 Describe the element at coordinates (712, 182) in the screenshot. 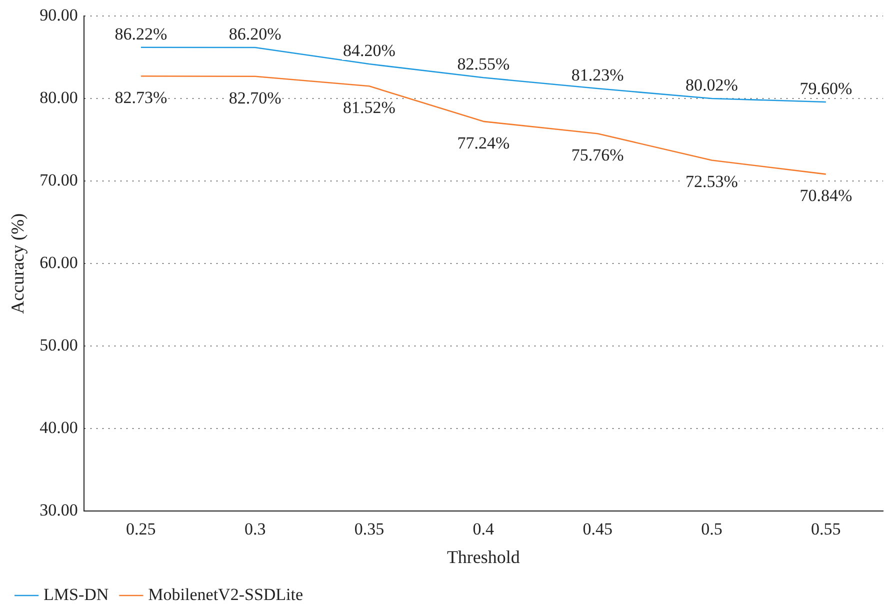

I see `data-label: 72.53%` at that location.